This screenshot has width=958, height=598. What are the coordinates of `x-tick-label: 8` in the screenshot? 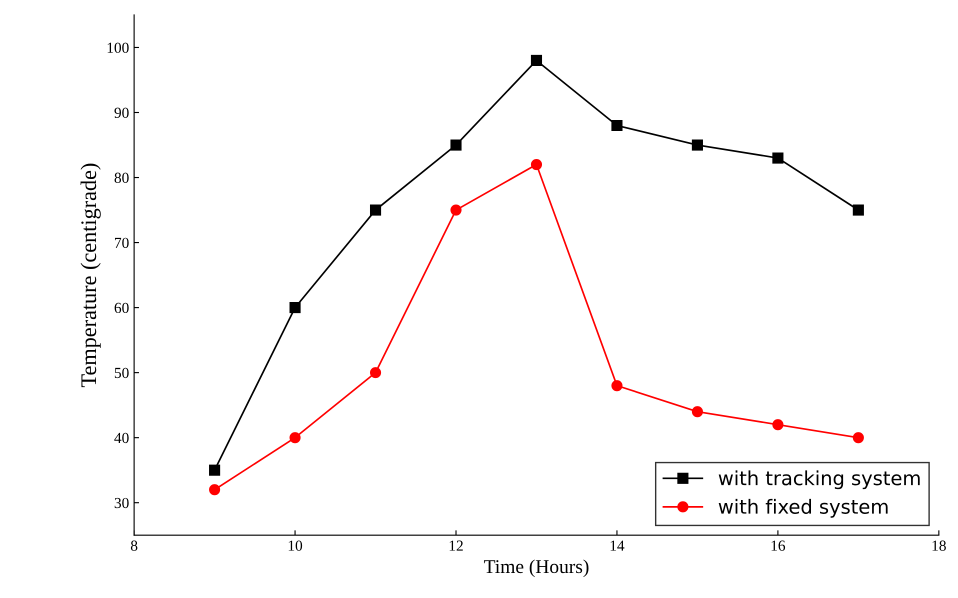 It's located at (134, 545).